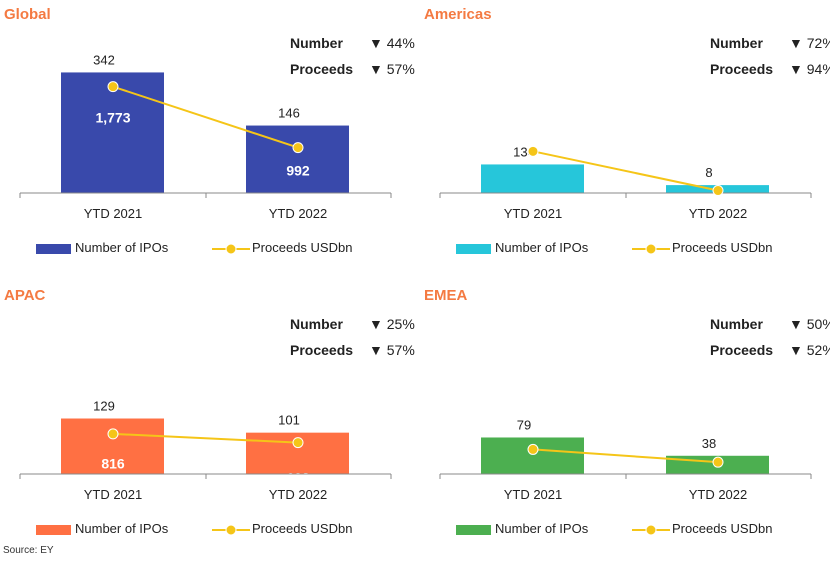 Image resolution: width=830 pixels, height=561 pixels. Describe the element at coordinates (533, 482) in the screenshot. I see `bar-value-label-0: 537` at that location.